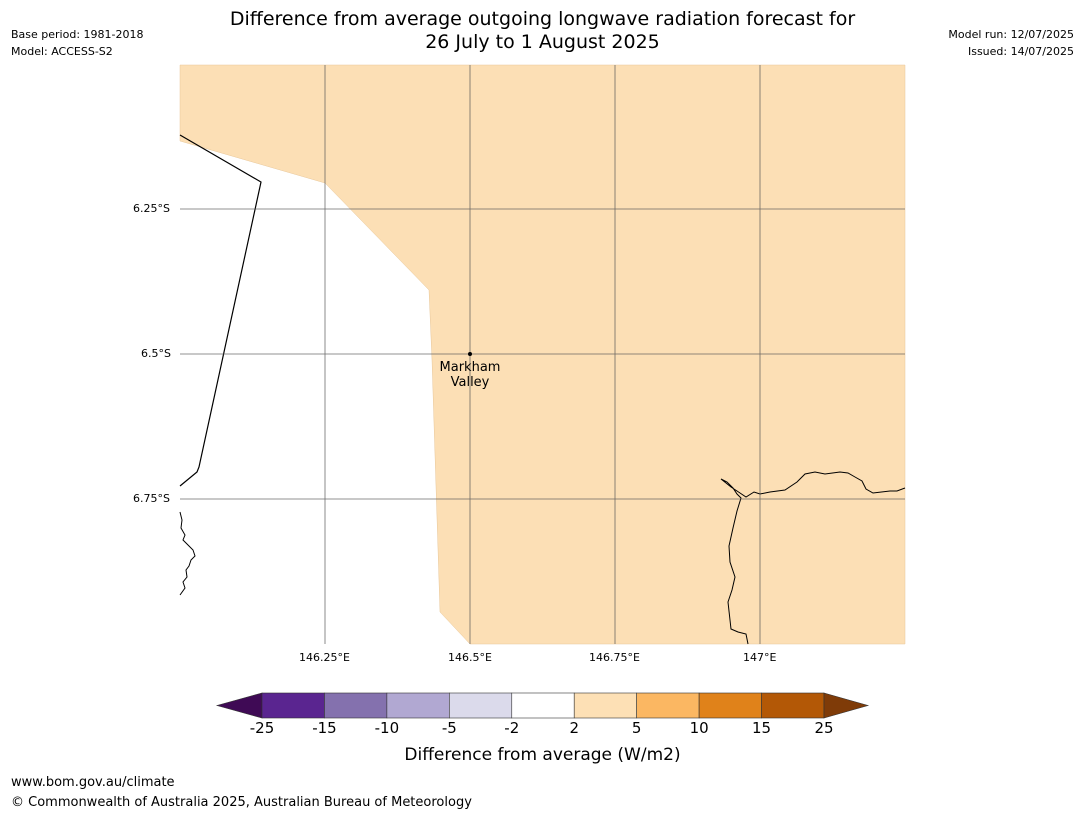  What do you see at coordinates (699, 728) in the screenshot?
I see `colorbar-tick-label: 10` at bounding box center [699, 728].